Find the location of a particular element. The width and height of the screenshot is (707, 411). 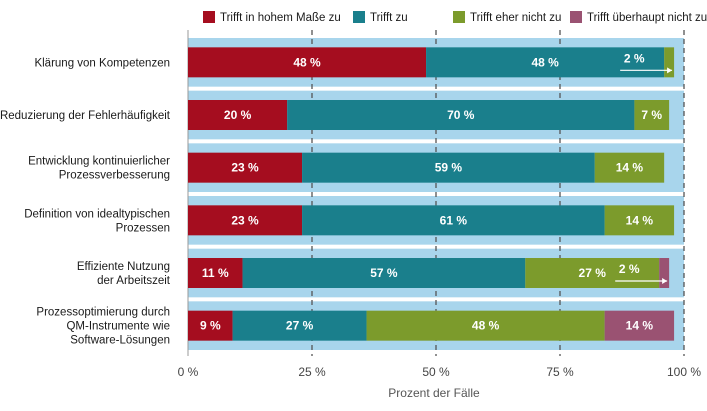

data-label: 59 % is located at coordinates (449, 168).